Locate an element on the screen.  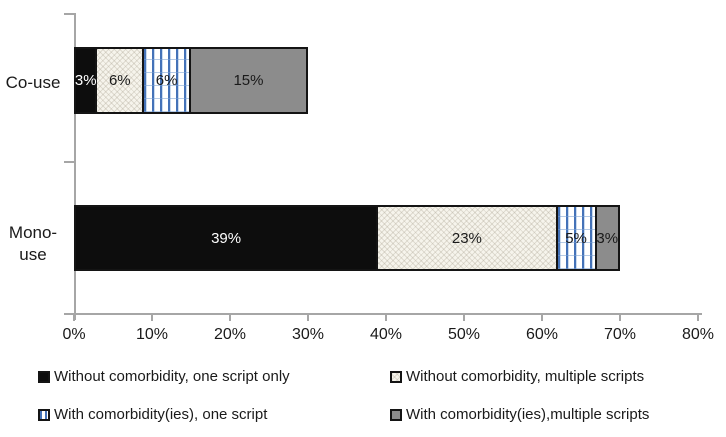
legend-swatch-gray-icon is located at coordinates (396, 414).